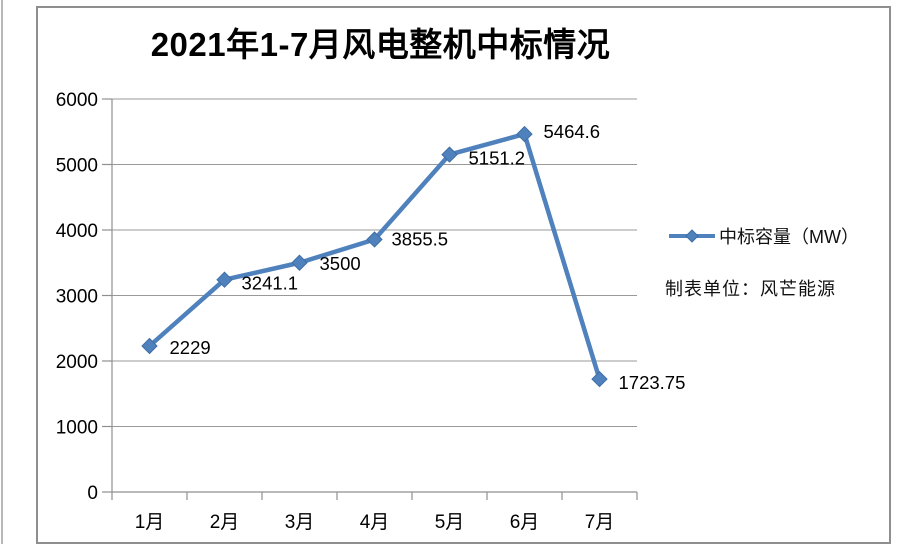 The width and height of the screenshot is (917, 544). I want to click on x-tick-label: 7月, so click(600, 522).